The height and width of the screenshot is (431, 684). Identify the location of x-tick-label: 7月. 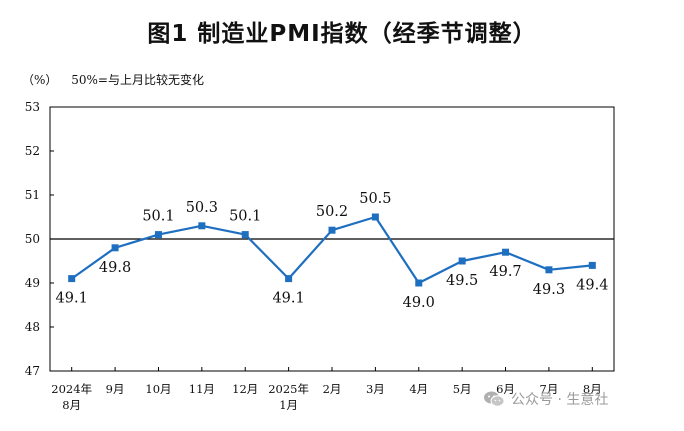
(549, 389).